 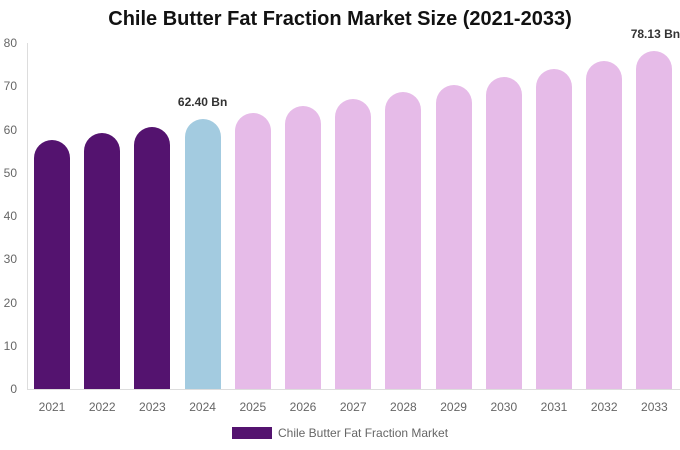 What do you see at coordinates (10, 172) in the screenshot?
I see `y-tick-label: 50` at bounding box center [10, 172].